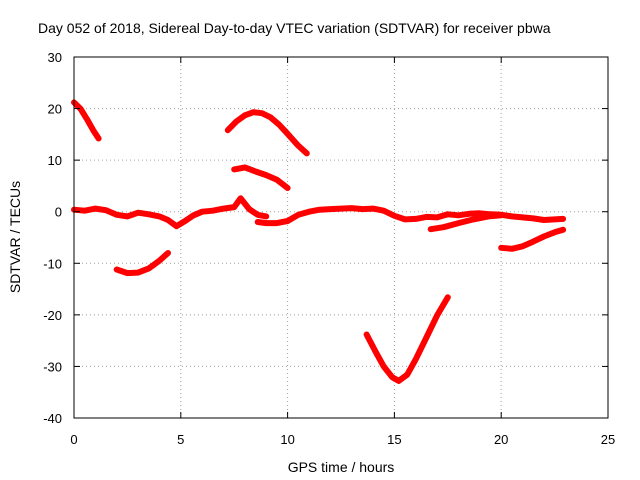 The image size is (640, 480). Describe the element at coordinates (52, 315) in the screenshot. I see `y-tick-label: -20` at that location.